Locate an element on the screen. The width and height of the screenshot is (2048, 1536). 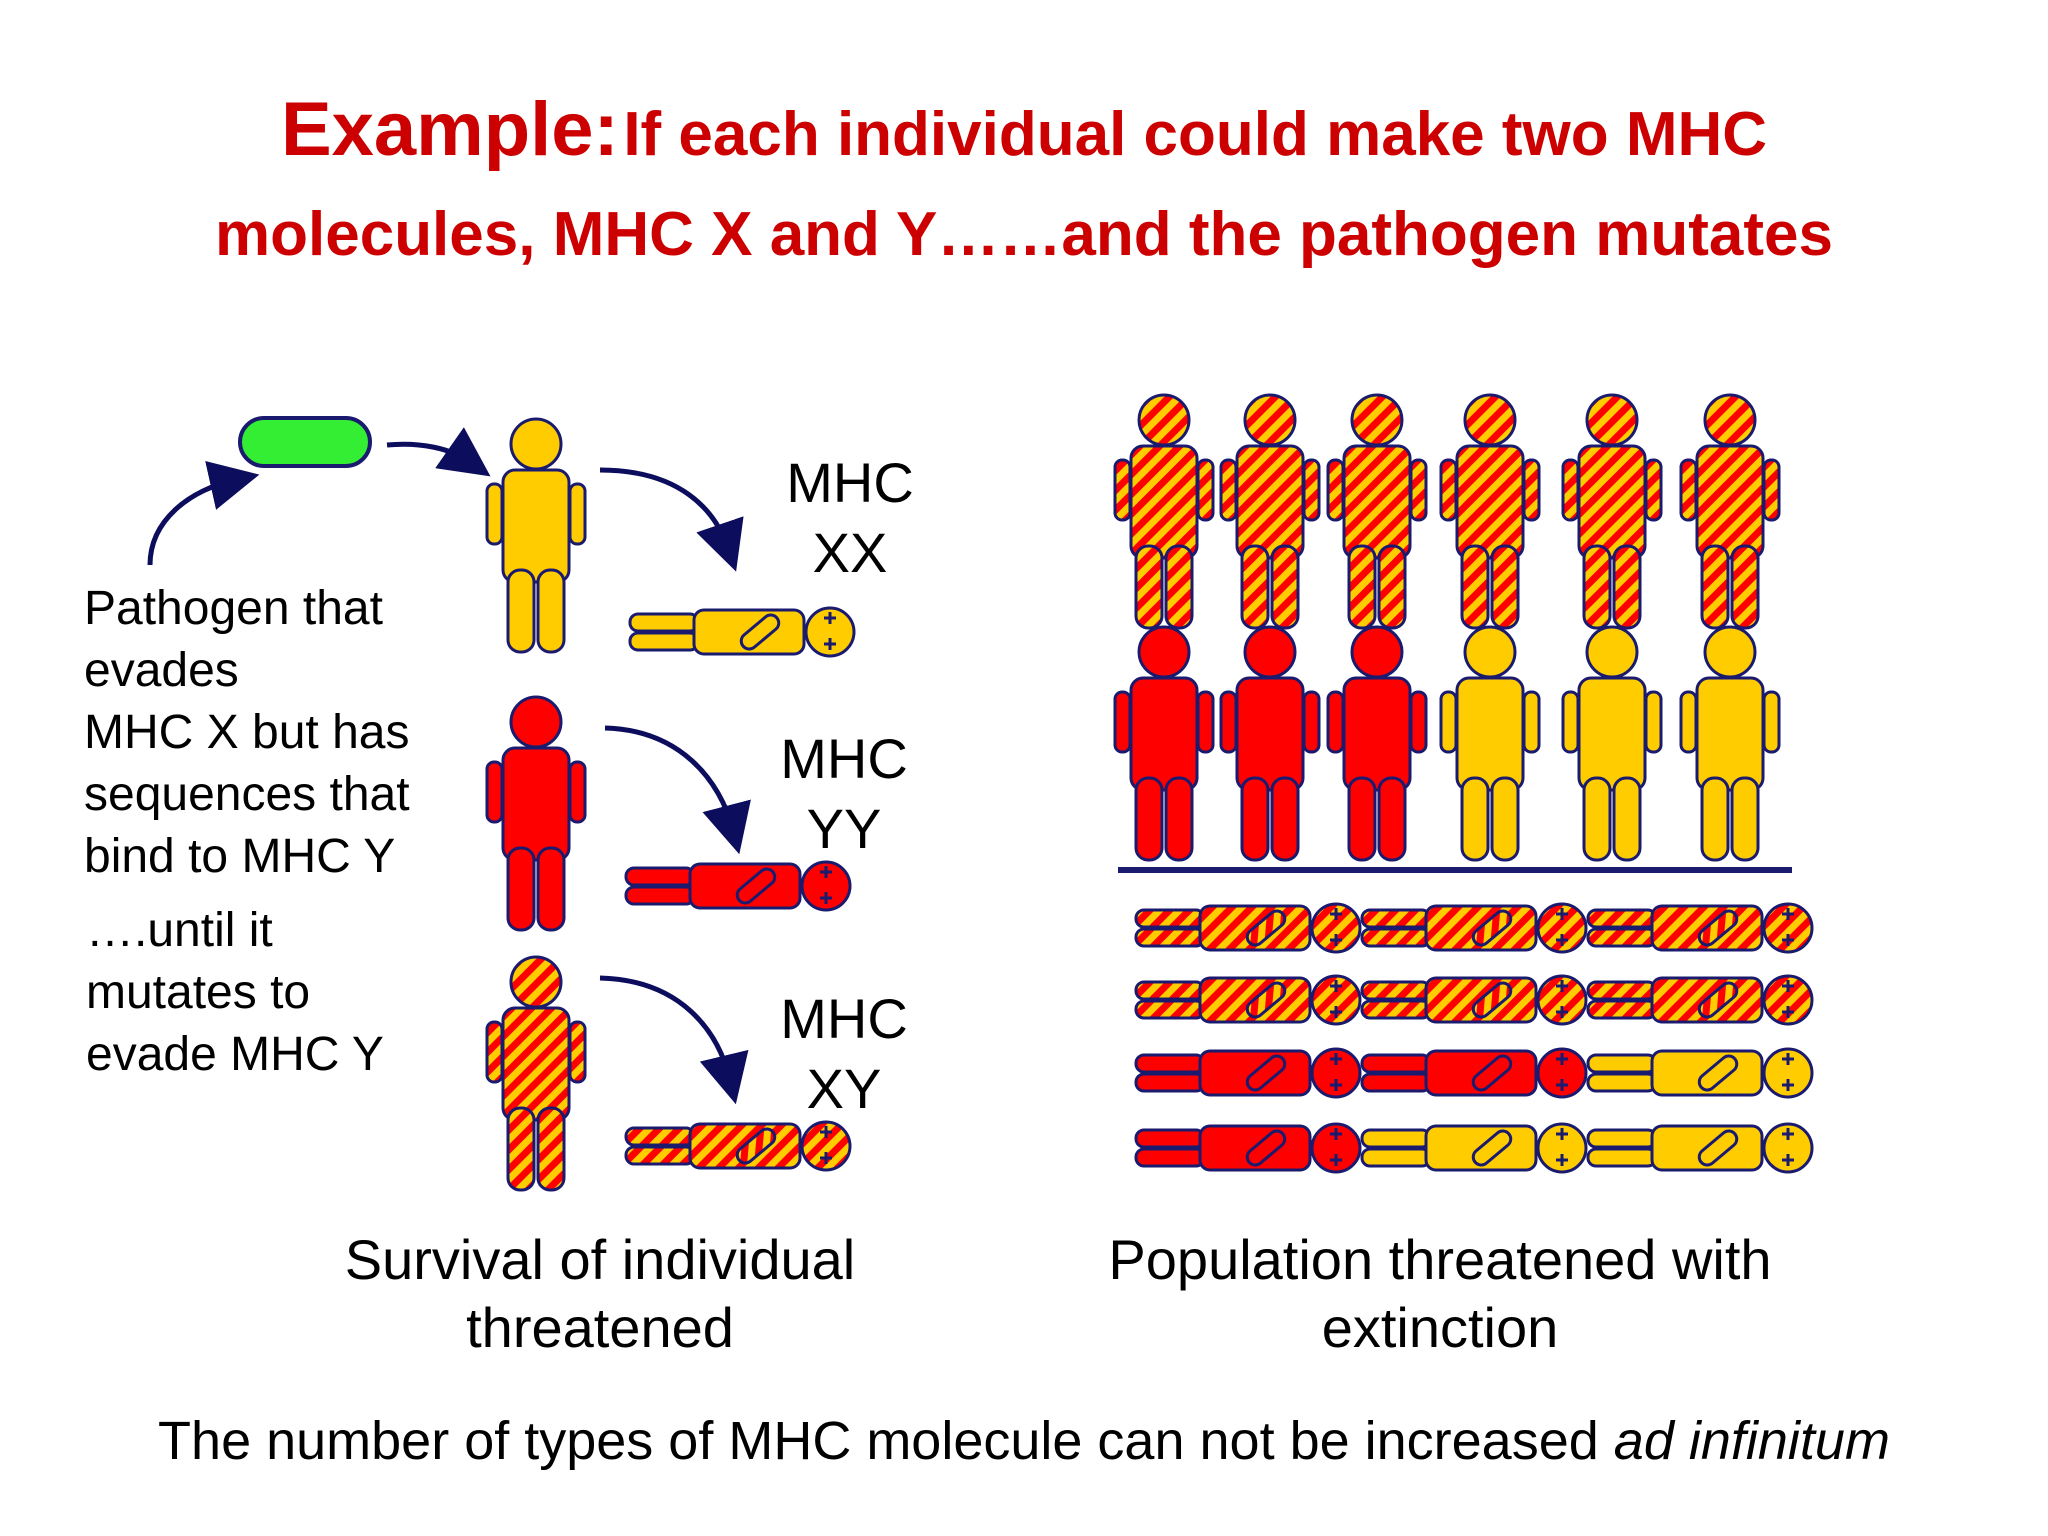
mhc-label-xy: MHC XY is located at coordinates (844, 1054).